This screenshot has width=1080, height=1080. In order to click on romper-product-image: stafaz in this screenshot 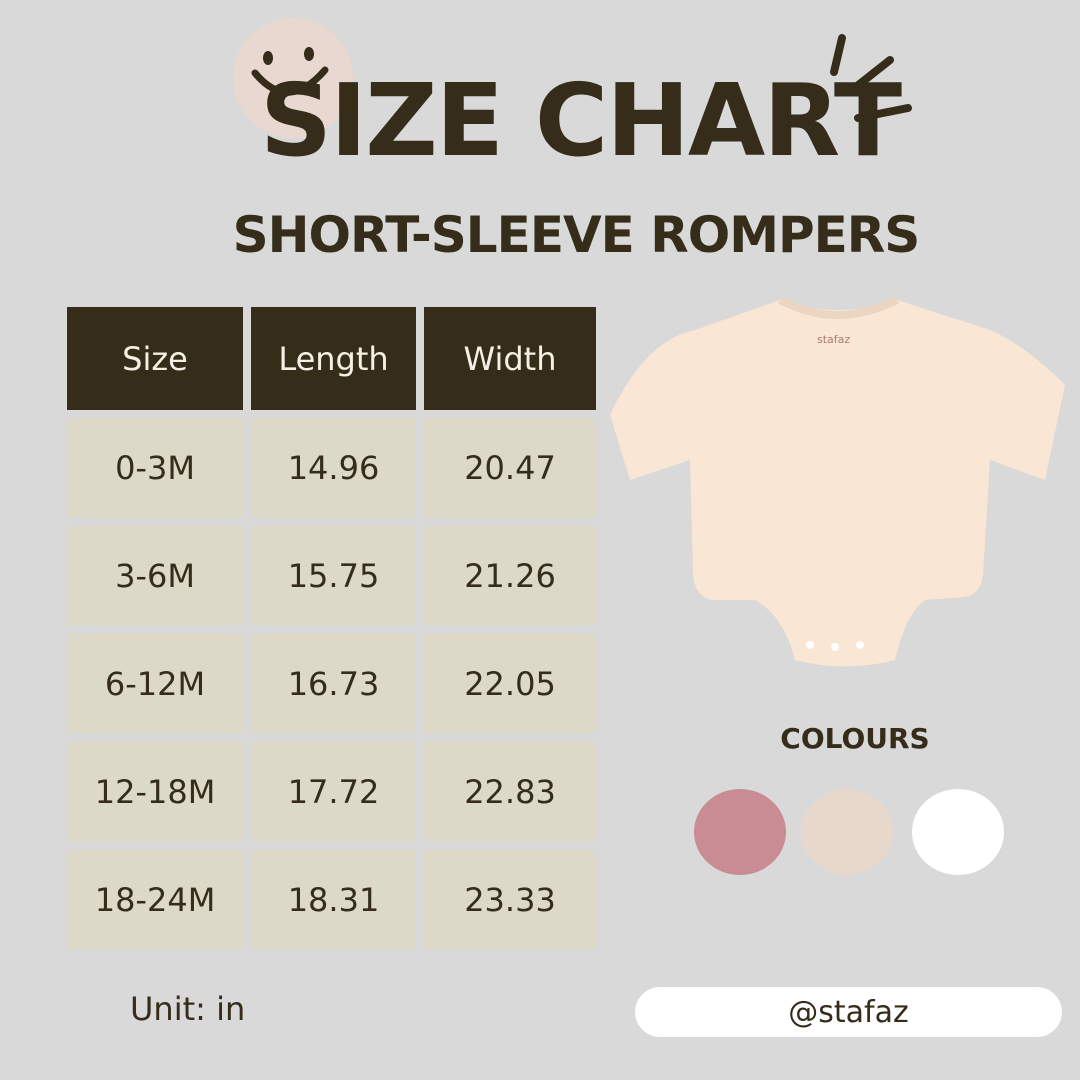, I will do `click(837, 481)`.